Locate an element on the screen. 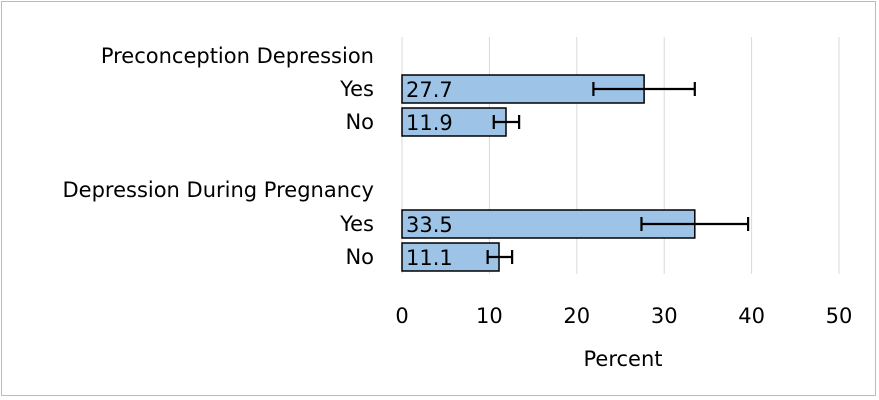  data-label: 11.1 is located at coordinates (429, 258).